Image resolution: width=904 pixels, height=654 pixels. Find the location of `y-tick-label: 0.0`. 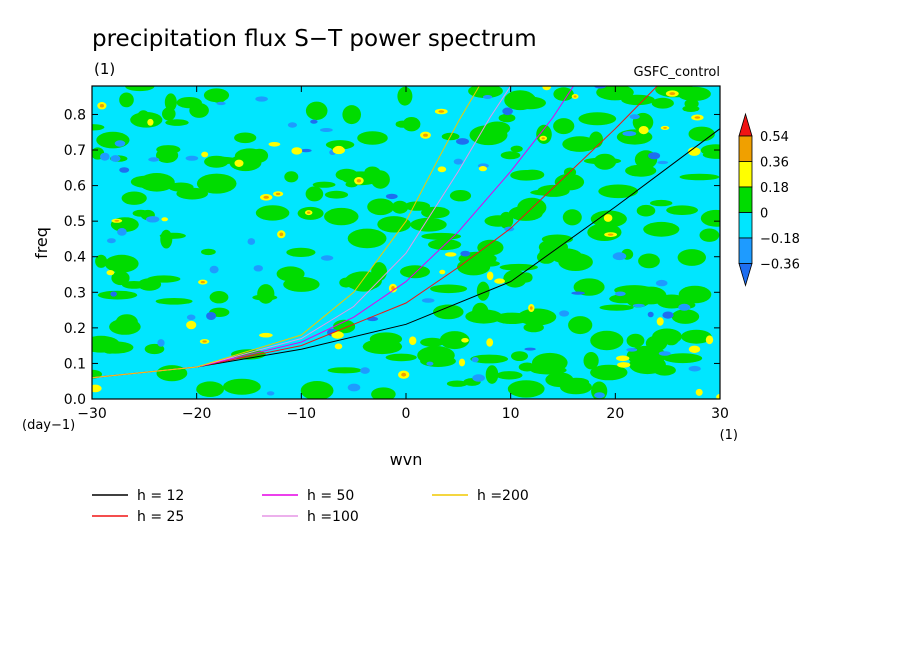

y-tick-label: 0.0 is located at coordinates (75, 400).